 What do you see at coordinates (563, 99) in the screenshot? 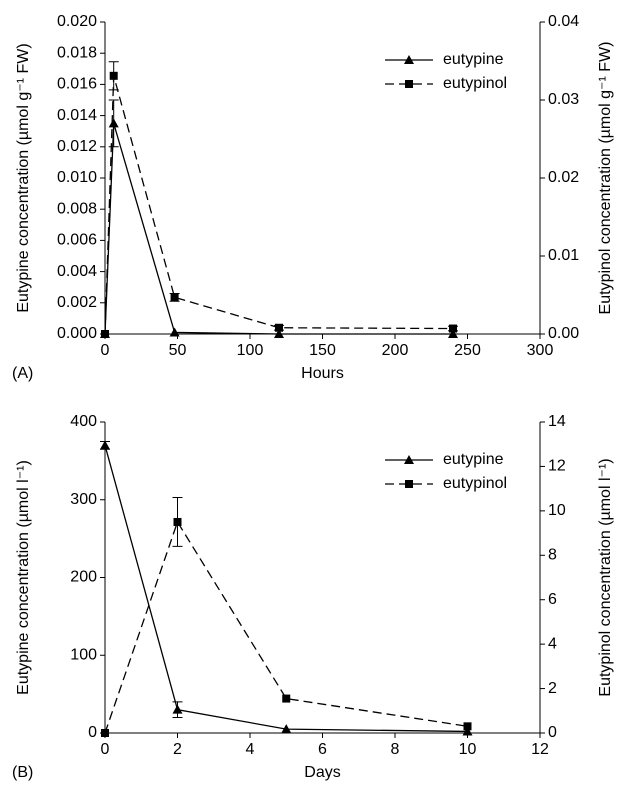
I see `y2-tick-label: 0.03` at bounding box center [563, 99].